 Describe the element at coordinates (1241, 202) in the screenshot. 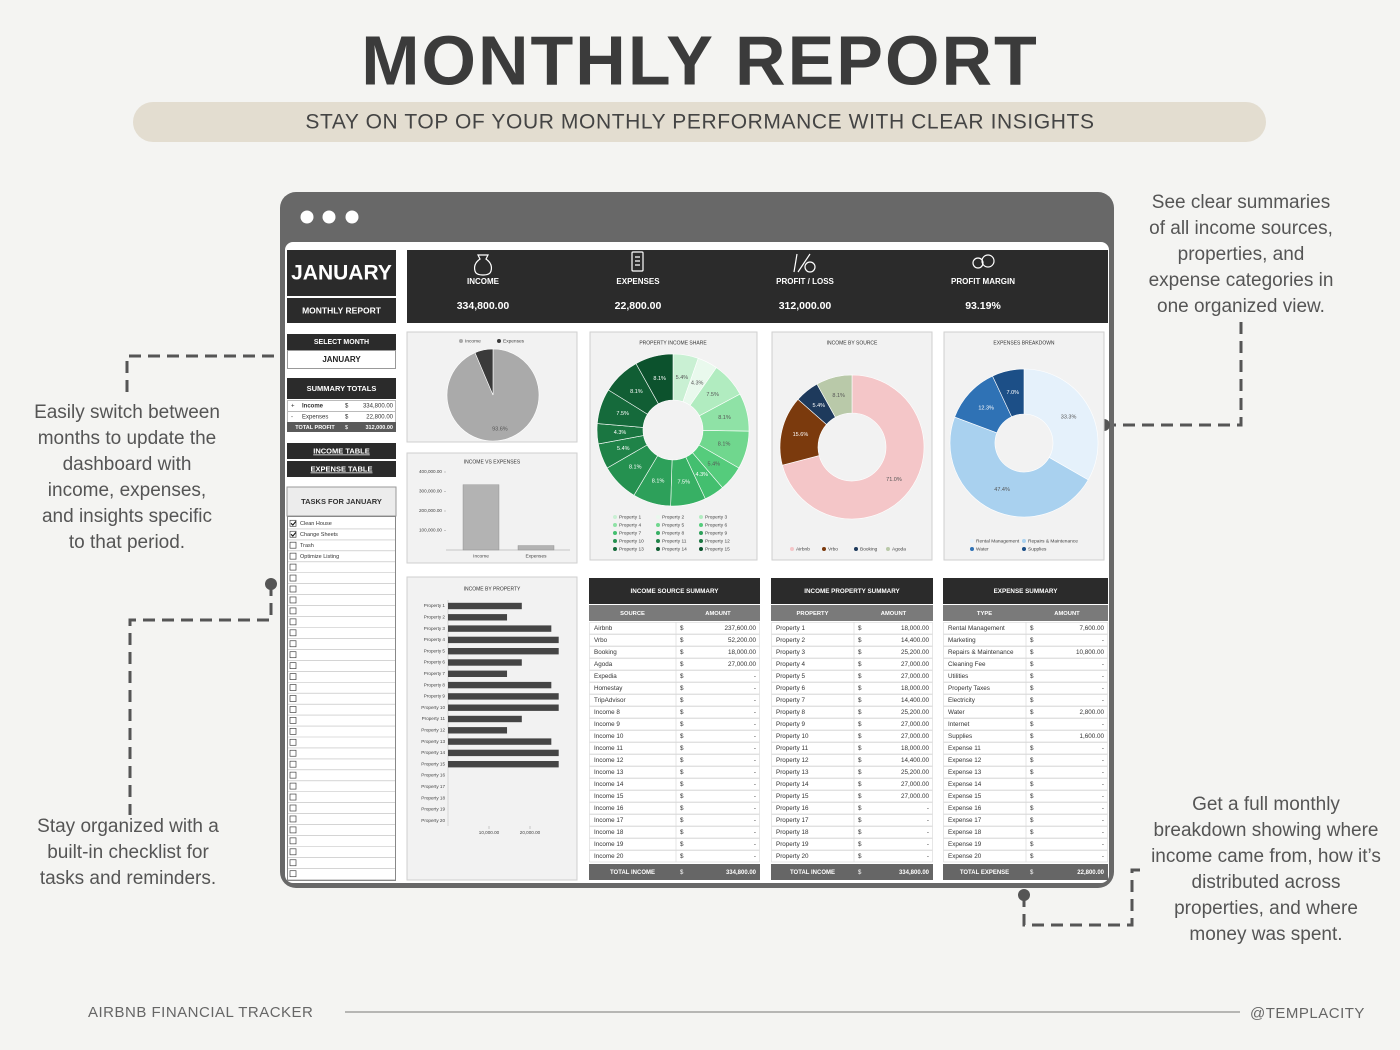

I see `callout-line: See clear summaries` at that location.